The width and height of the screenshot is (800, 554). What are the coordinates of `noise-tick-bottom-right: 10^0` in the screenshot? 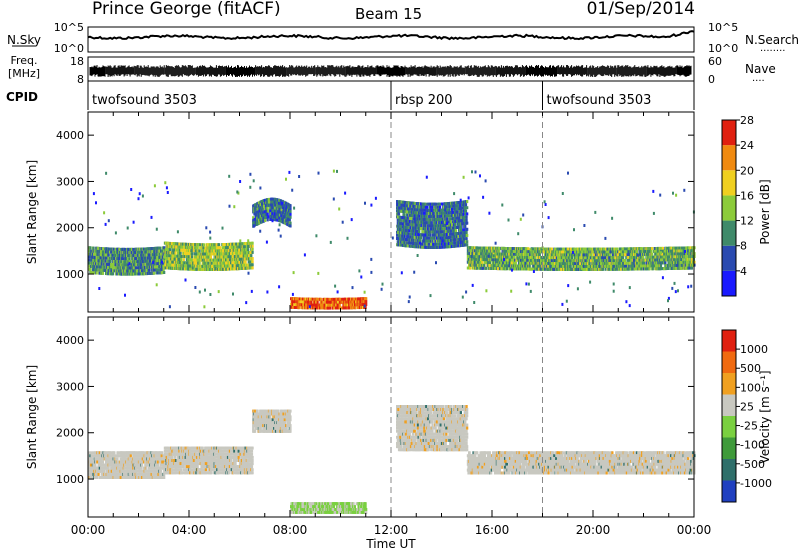 It's located at (723, 48).